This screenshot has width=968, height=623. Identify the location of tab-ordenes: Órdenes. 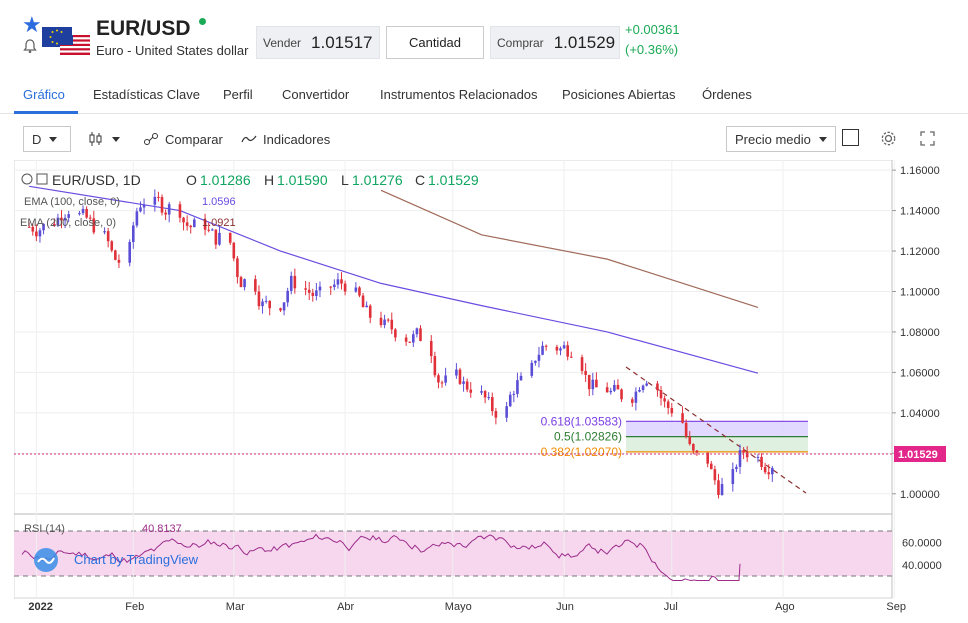
(727, 94).